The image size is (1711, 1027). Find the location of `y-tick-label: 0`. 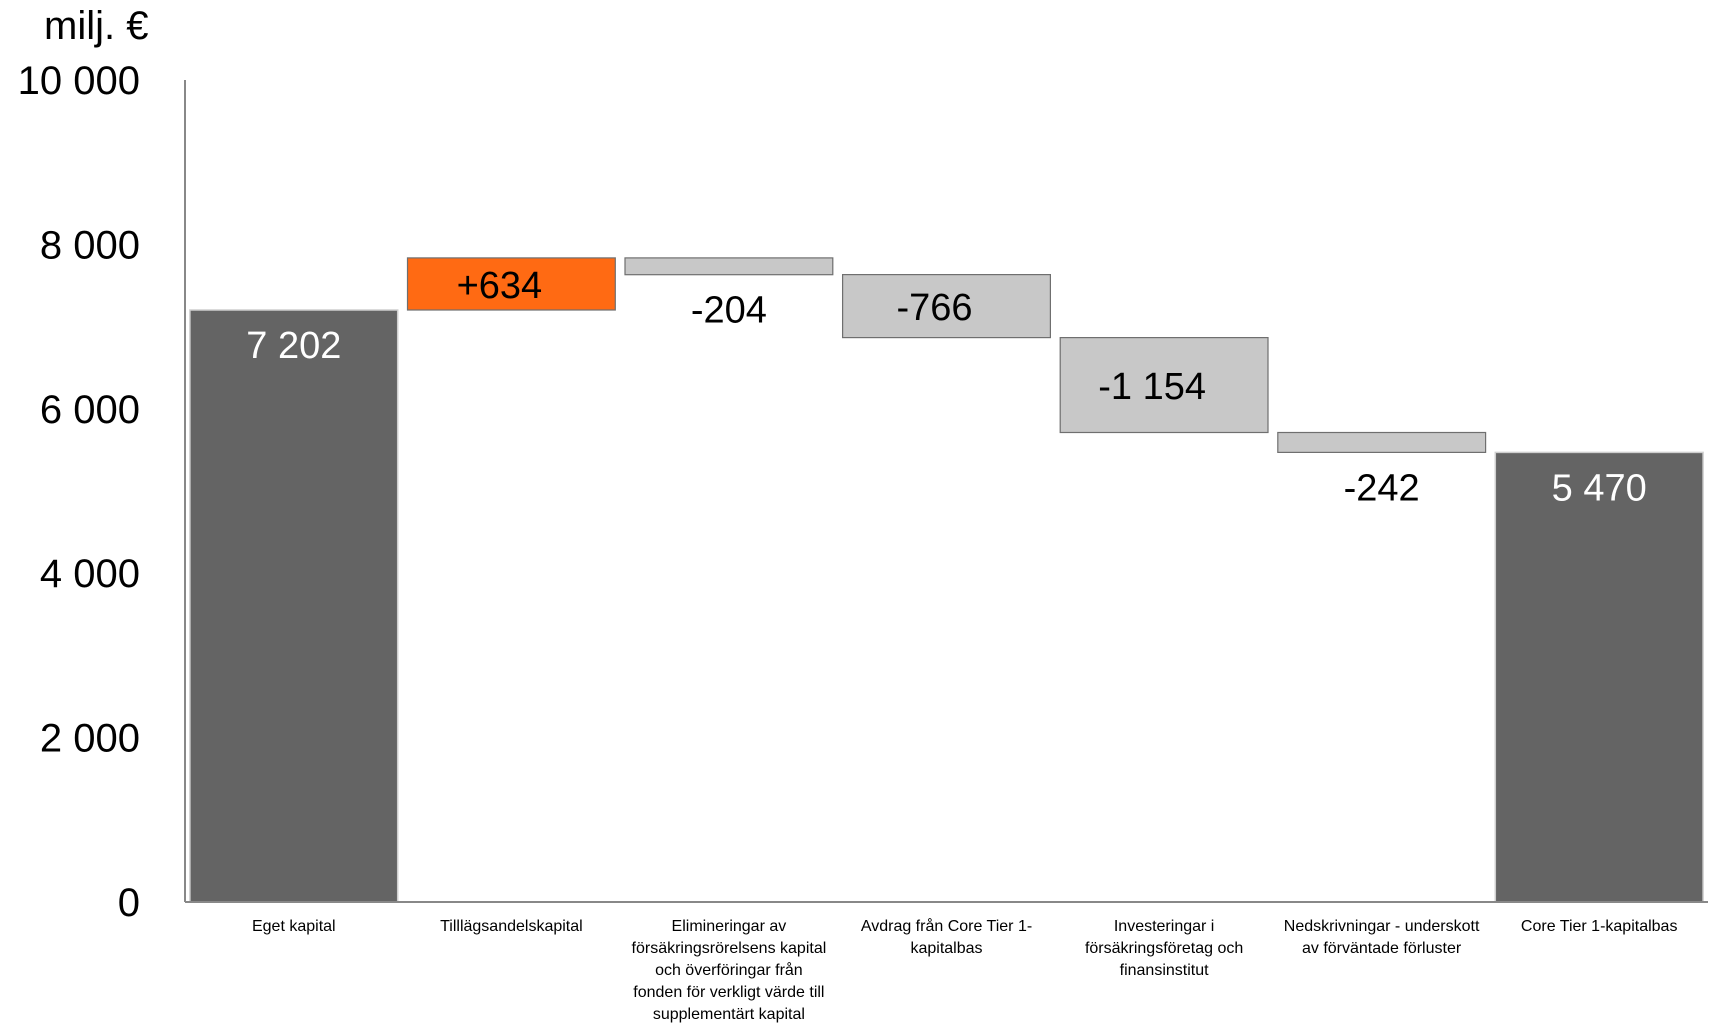

y-tick-label: 0 is located at coordinates (129, 903).